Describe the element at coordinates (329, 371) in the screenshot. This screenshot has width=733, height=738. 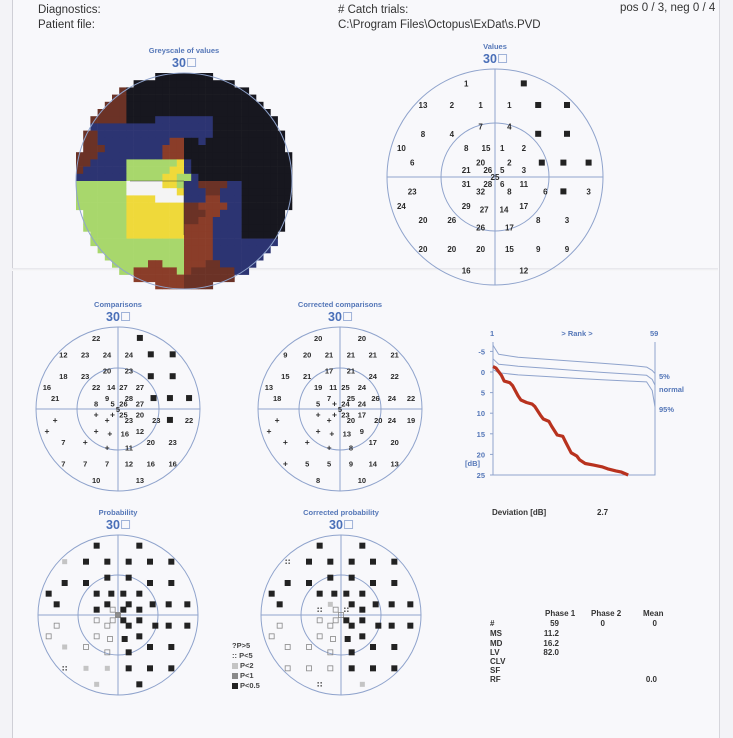
I see `value-label: 17` at that location.